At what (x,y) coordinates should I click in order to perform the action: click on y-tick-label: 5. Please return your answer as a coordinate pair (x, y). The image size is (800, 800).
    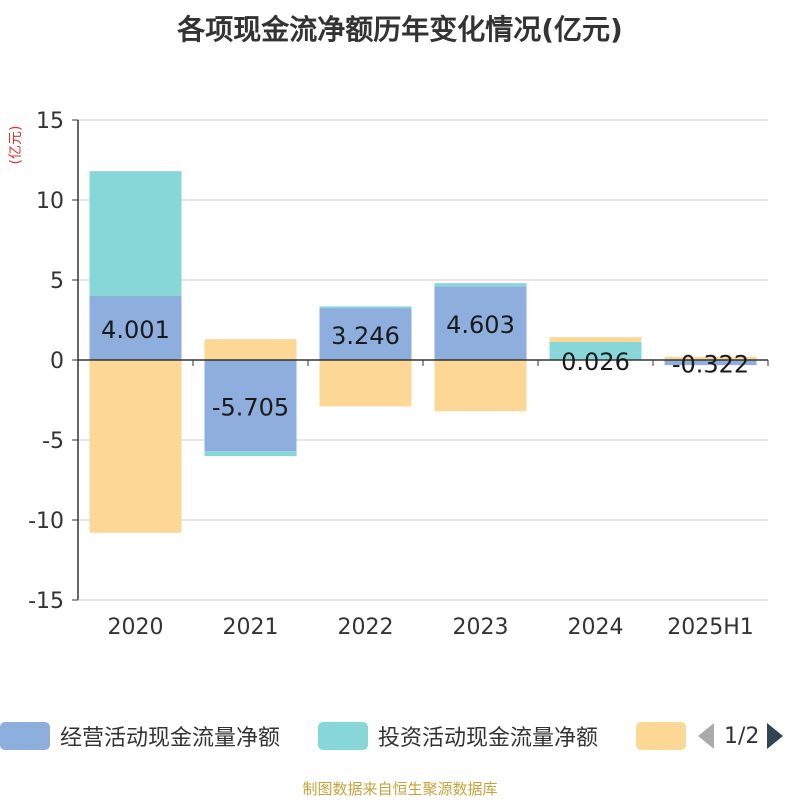
    Looking at the image, I should click on (57, 281).